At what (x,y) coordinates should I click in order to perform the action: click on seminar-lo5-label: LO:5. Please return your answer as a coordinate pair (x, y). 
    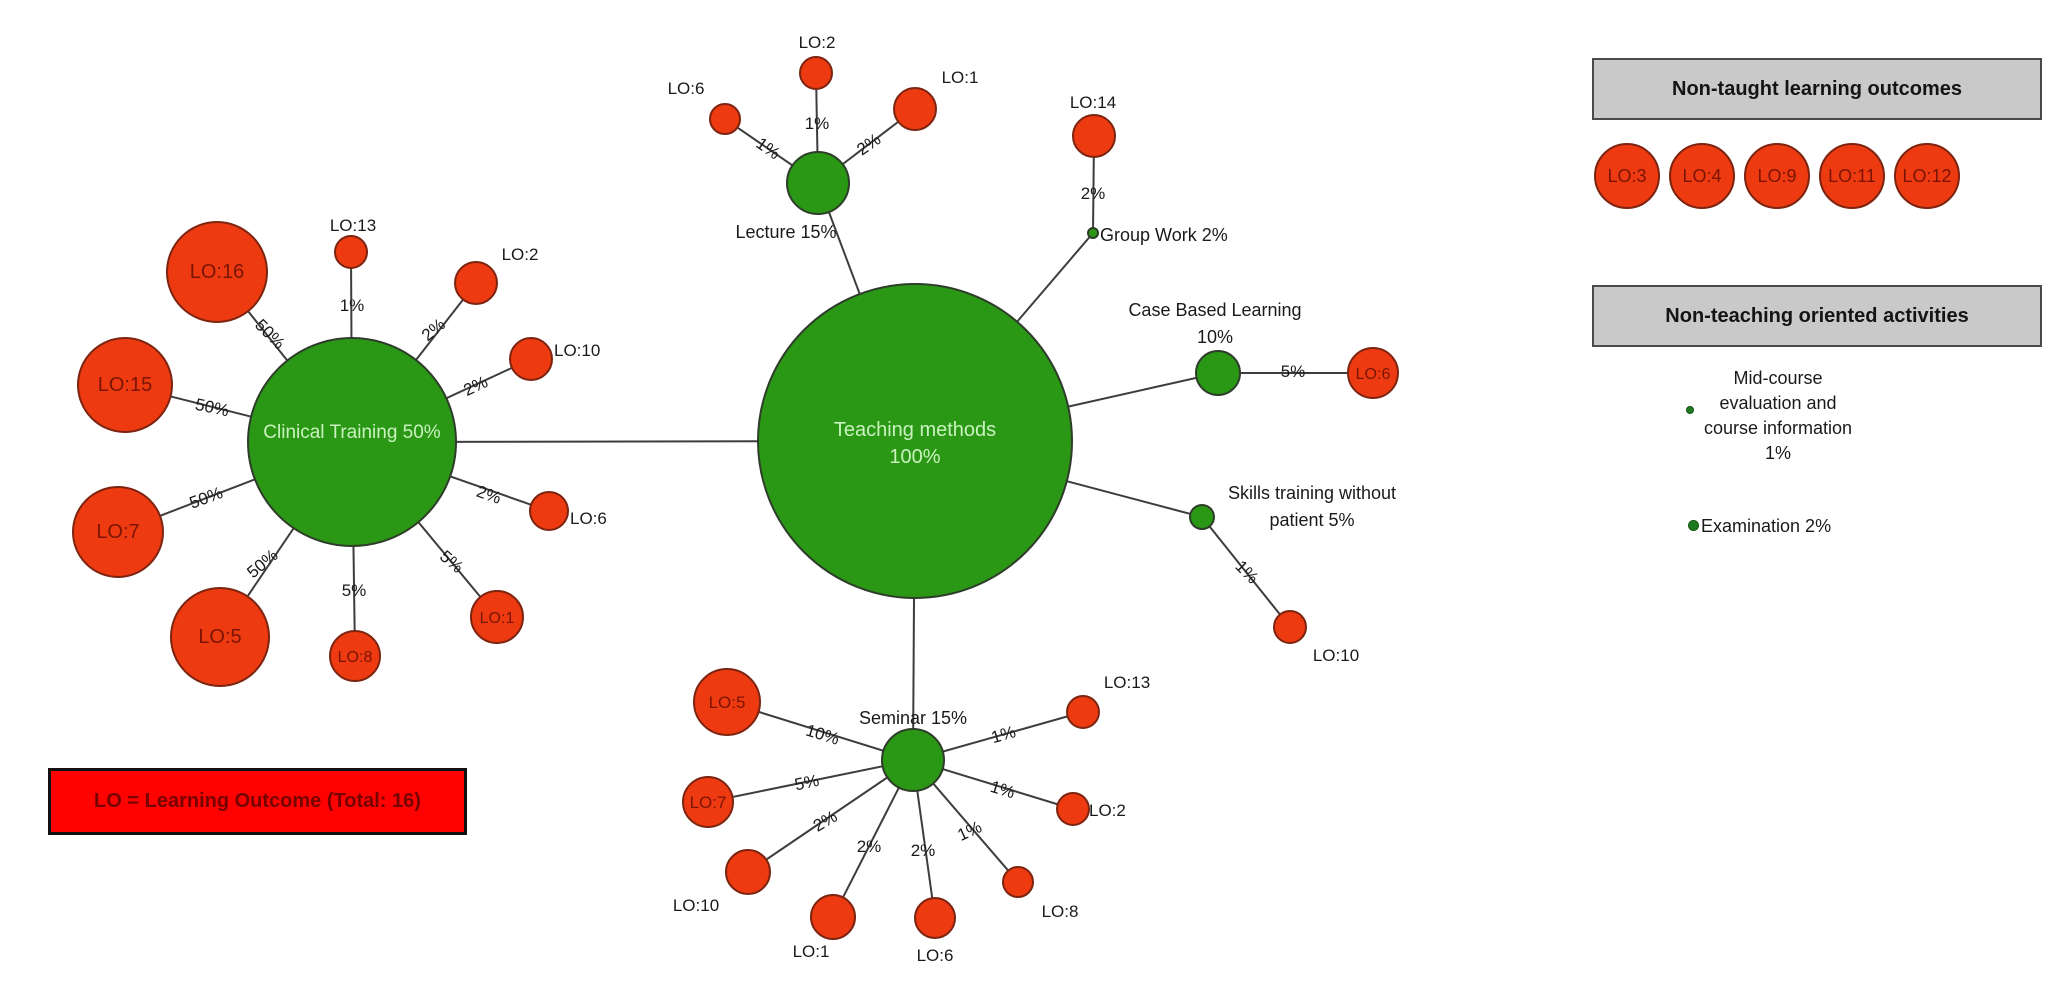
    Looking at the image, I should click on (727, 702).